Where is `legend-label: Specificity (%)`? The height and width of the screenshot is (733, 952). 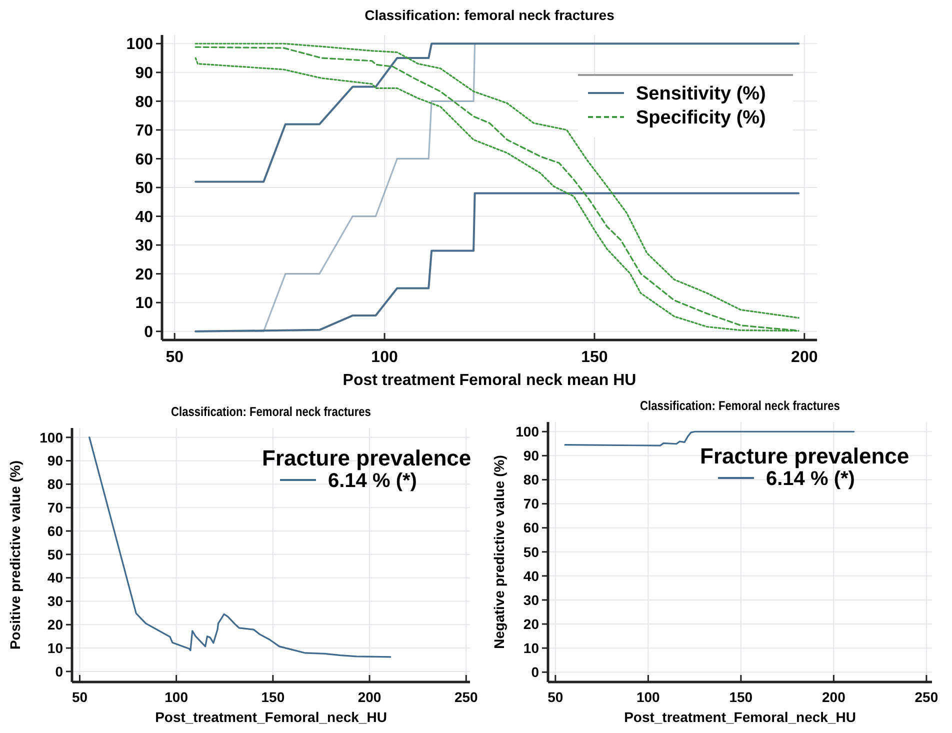 legend-label: Specificity (%) is located at coordinates (701, 118).